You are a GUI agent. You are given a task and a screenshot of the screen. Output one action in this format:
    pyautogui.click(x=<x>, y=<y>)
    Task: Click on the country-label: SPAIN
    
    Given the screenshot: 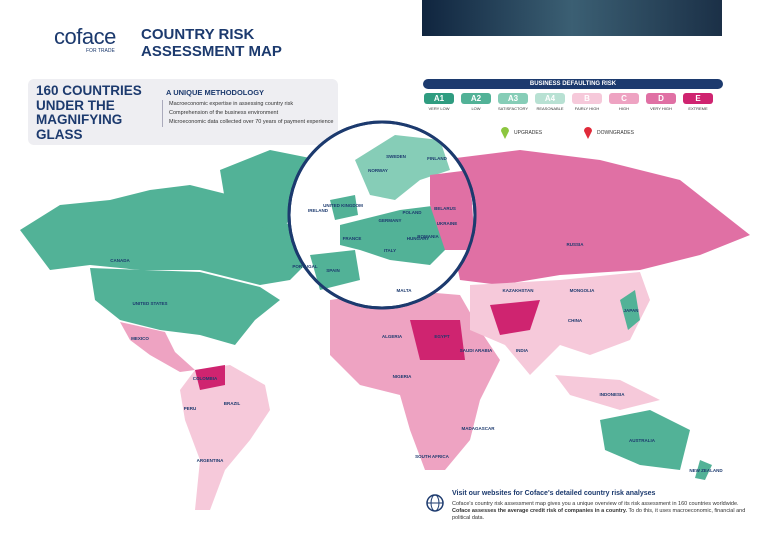 What is the action you would take?
    pyautogui.click(x=332, y=270)
    